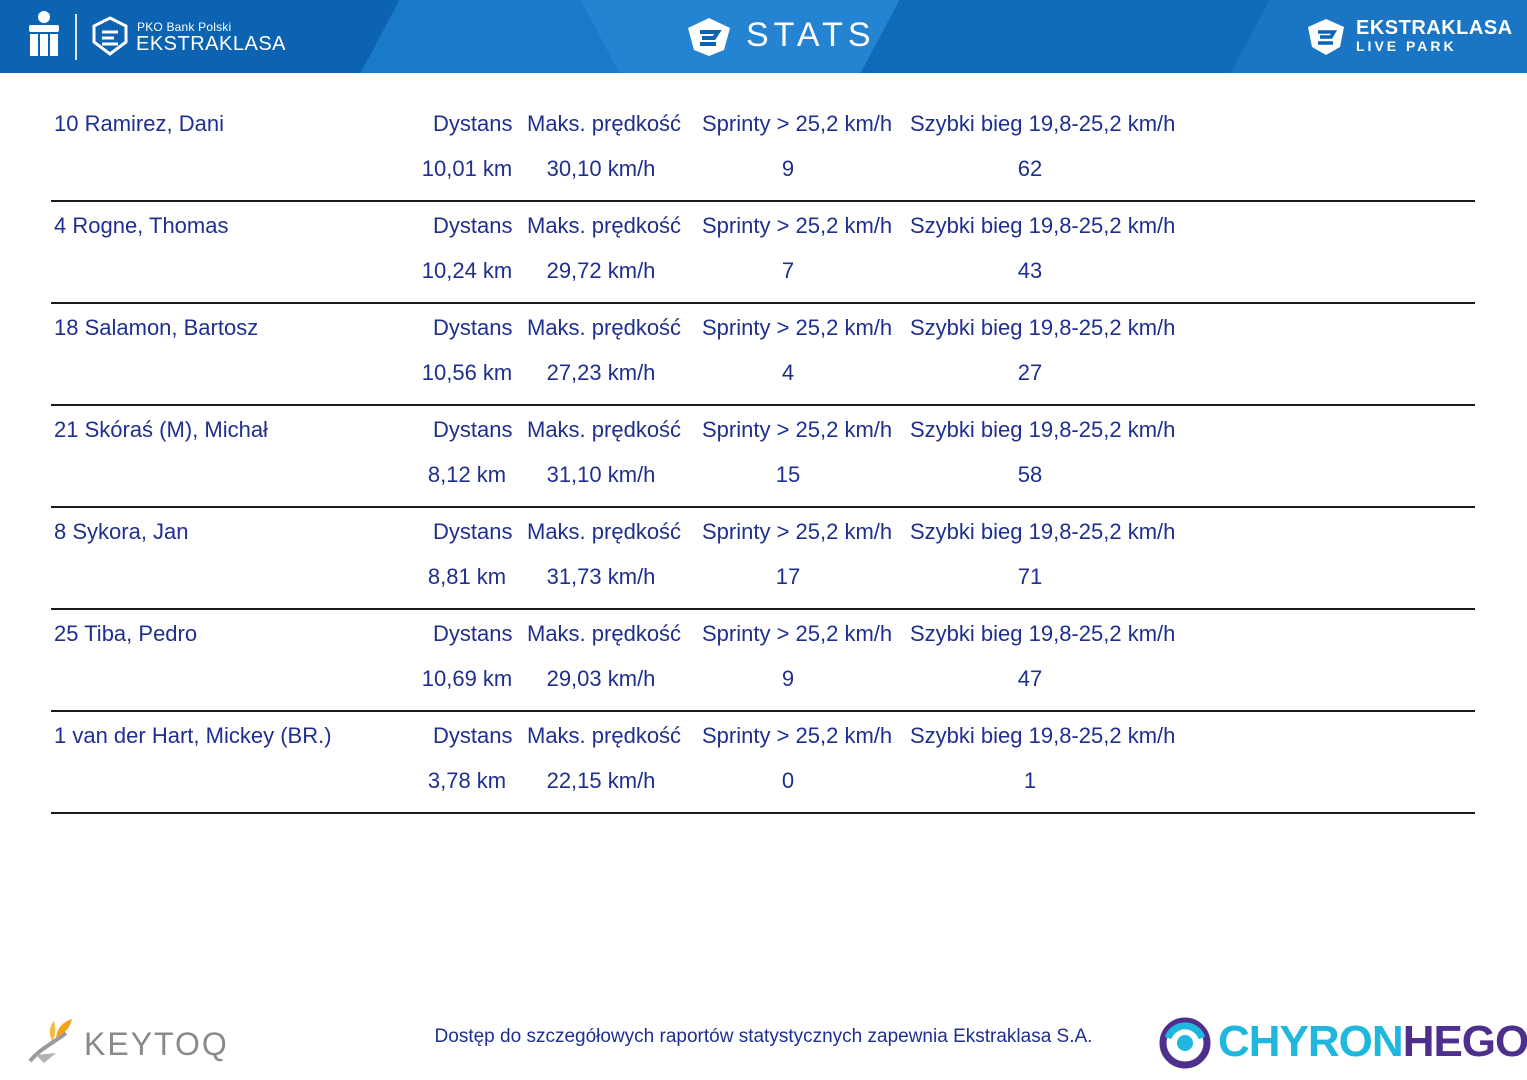 The width and height of the screenshot is (1527, 1080). Describe the element at coordinates (1030, 168) in the screenshot. I see `fast-run-value: 62` at that location.